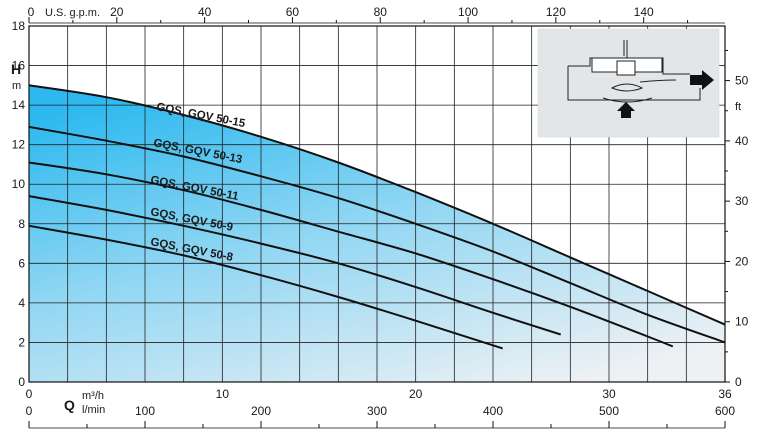 The height and width of the screenshot is (434, 760). Describe the element at coordinates (117, 12) in the screenshot. I see `gpm-tick-label: 20` at that location.